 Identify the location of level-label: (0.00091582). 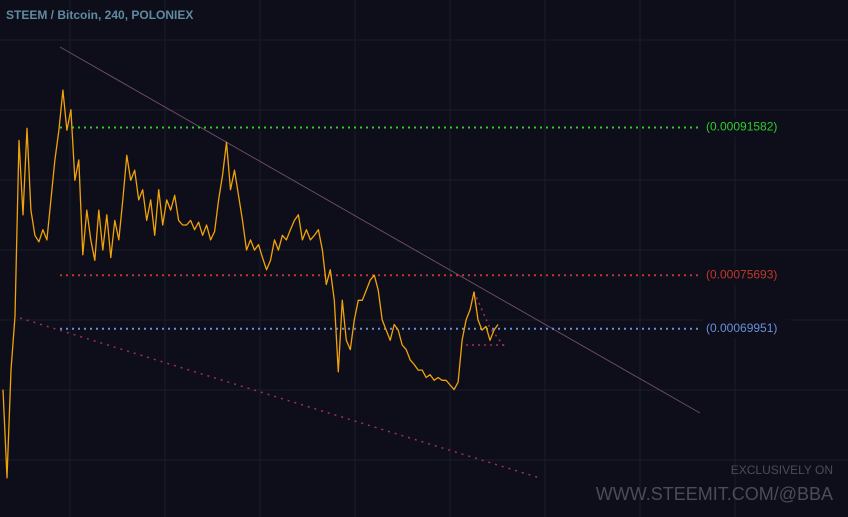
(741, 127).